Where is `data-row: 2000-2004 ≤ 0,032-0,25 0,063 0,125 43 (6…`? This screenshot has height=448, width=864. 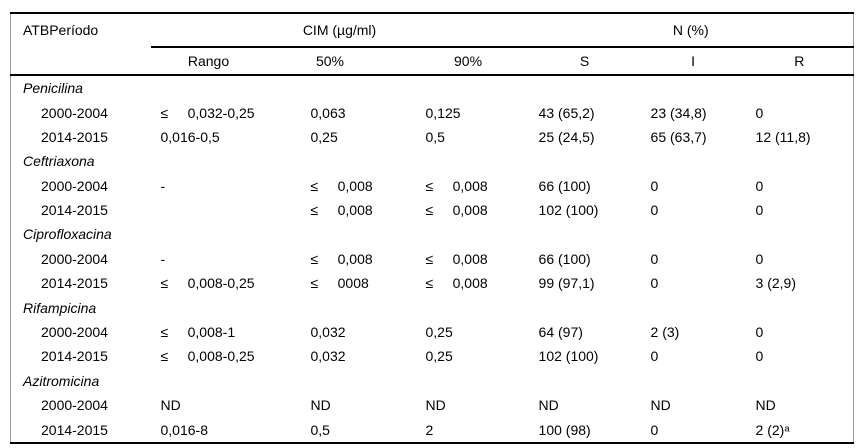
data-row: 2000-2004 ≤ 0,032-0,25 0,063 0,125 43 (6… is located at coordinates (432, 112).